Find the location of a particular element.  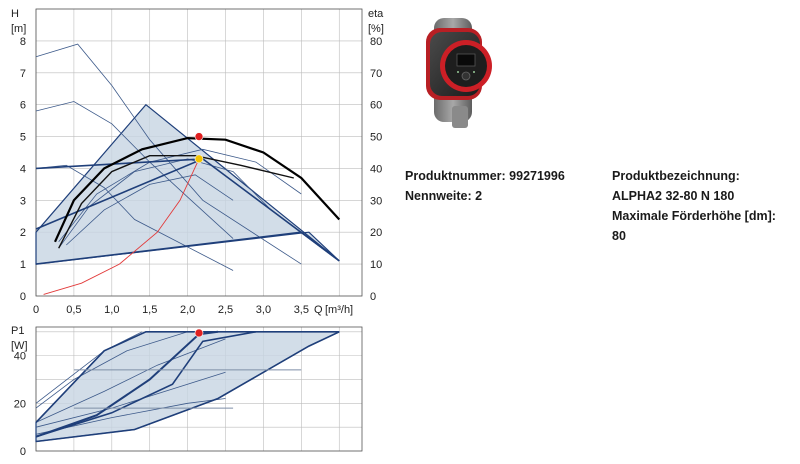

bot-y-tick-label: 40 is located at coordinates (20, 357).